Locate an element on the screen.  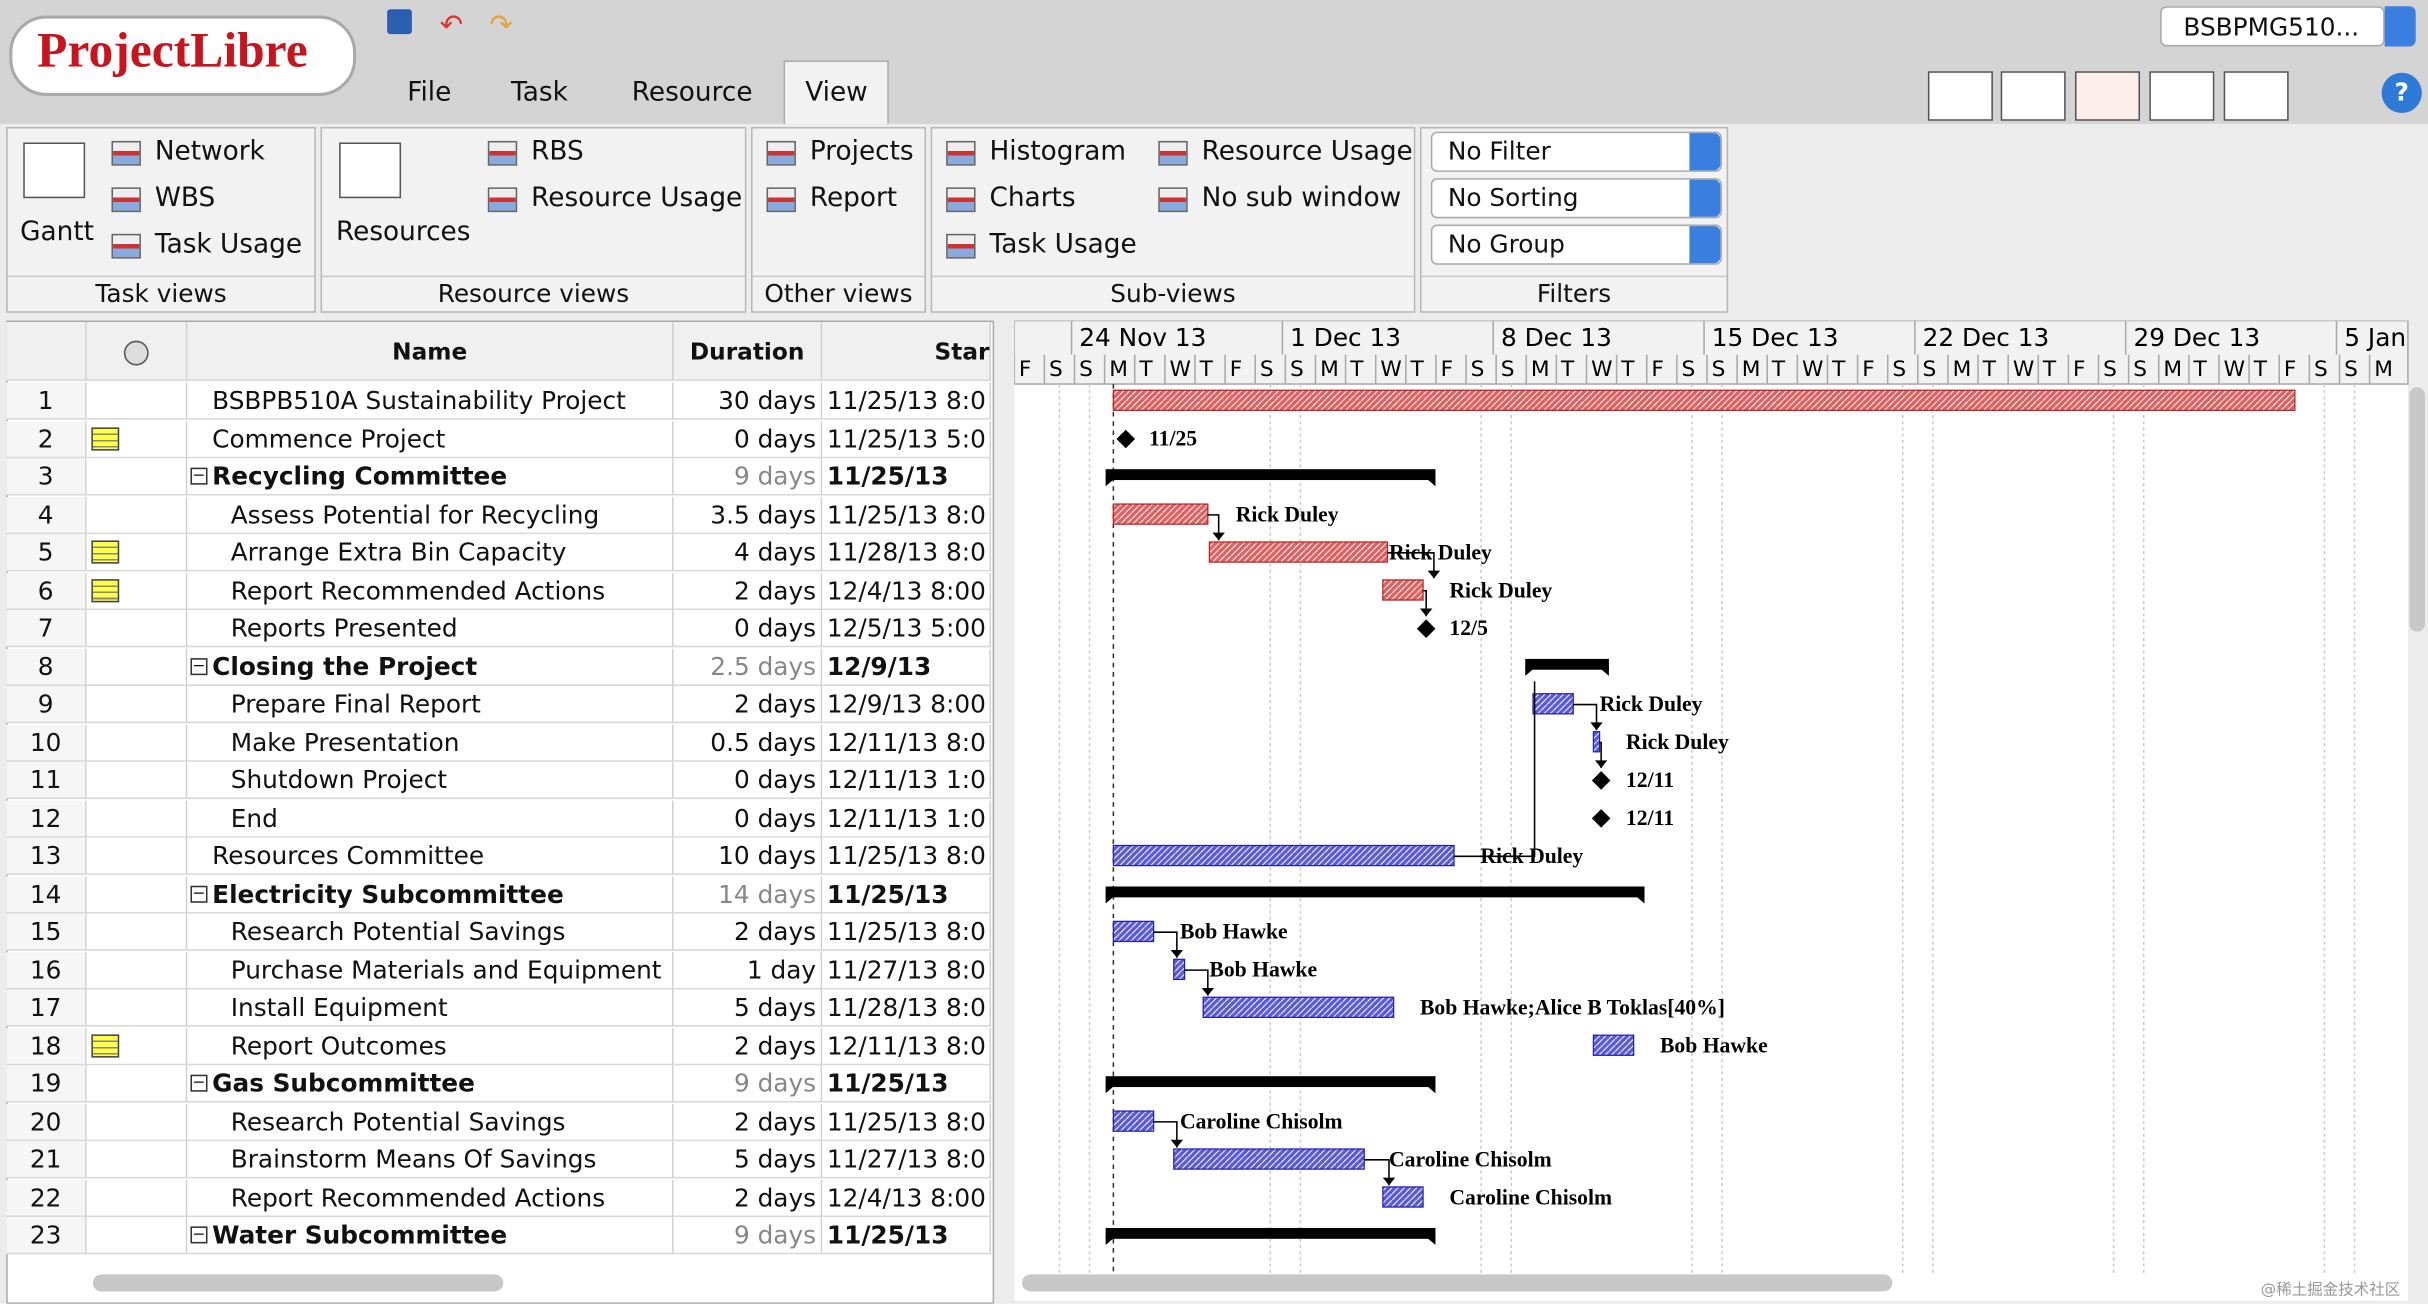
filter-dropdown: No Group is located at coordinates (1576, 244).